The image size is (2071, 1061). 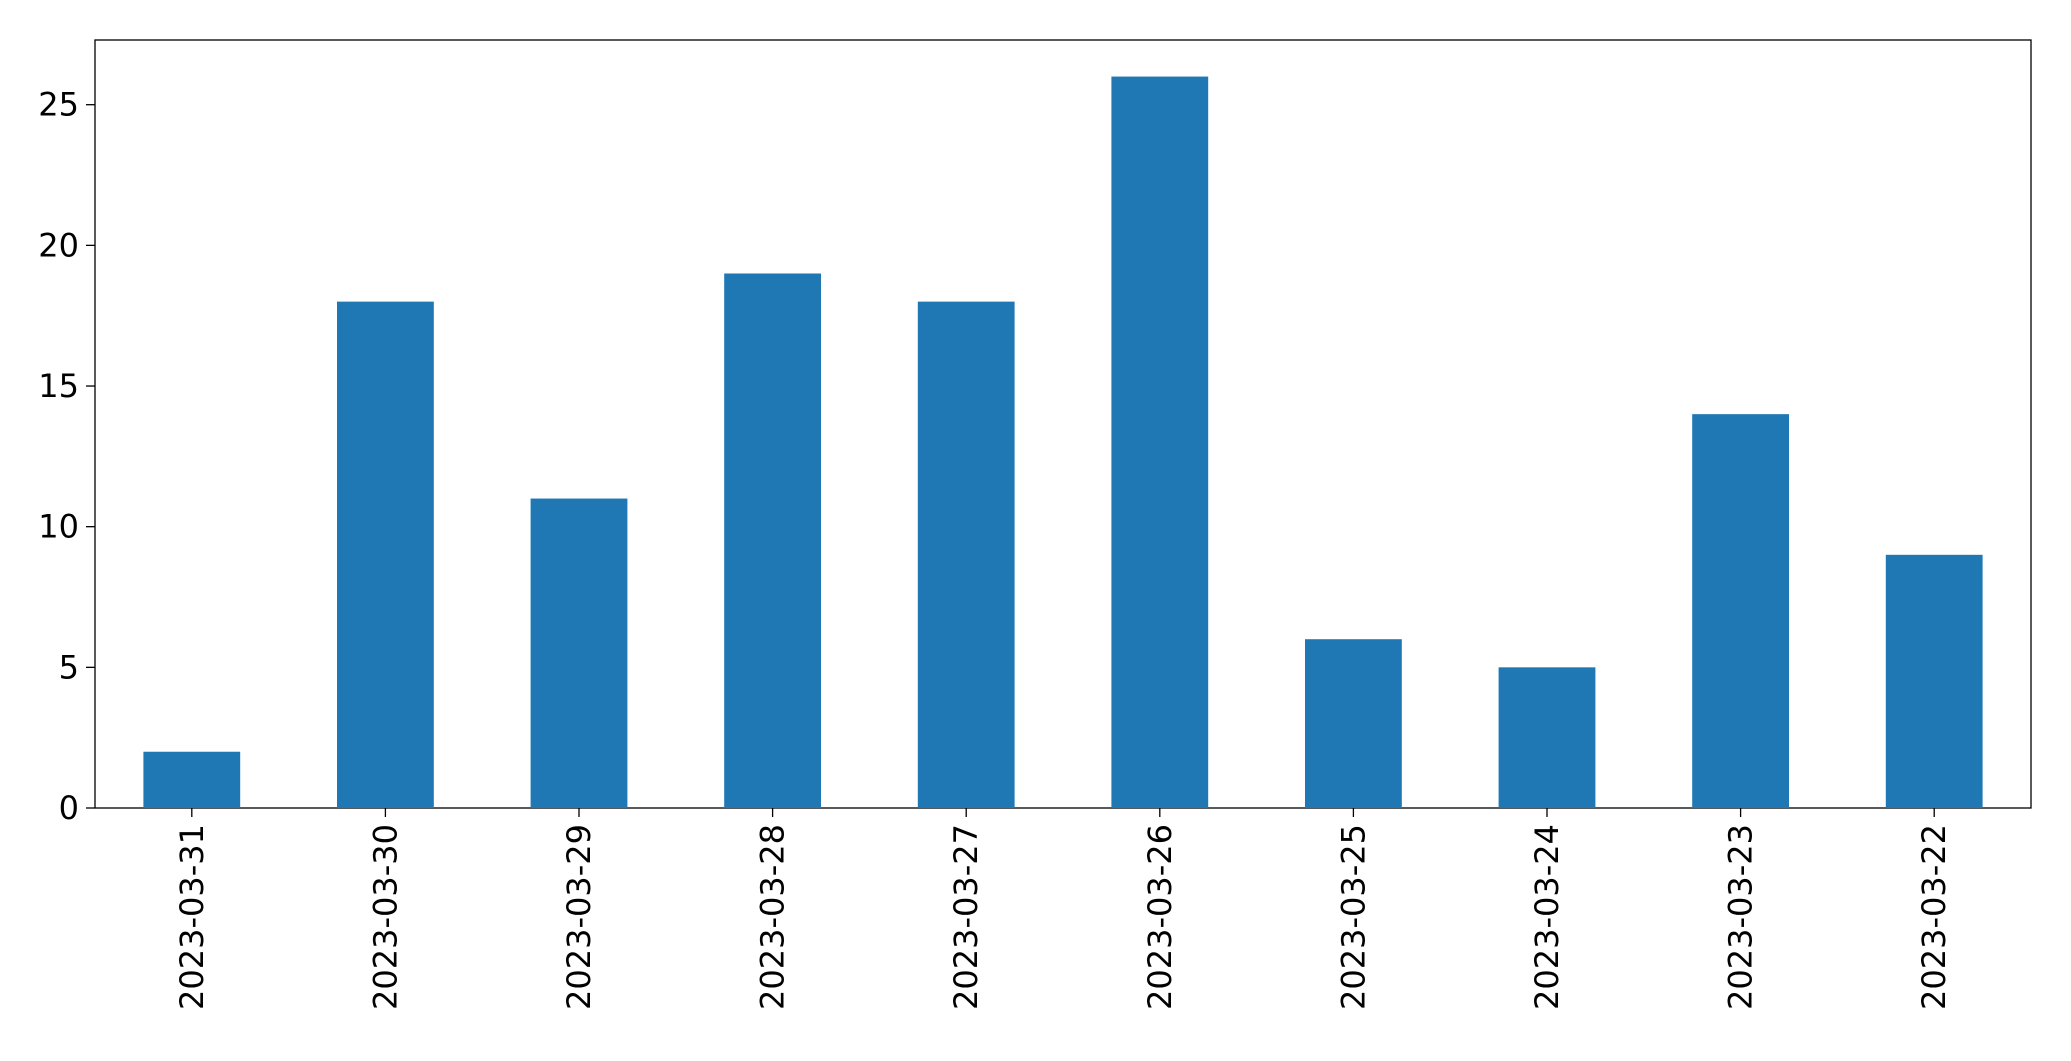 What do you see at coordinates (1741, 917) in the screenshot?
I see `x-tick-label: 2023-03-23` at bounding box center [1741, 917].